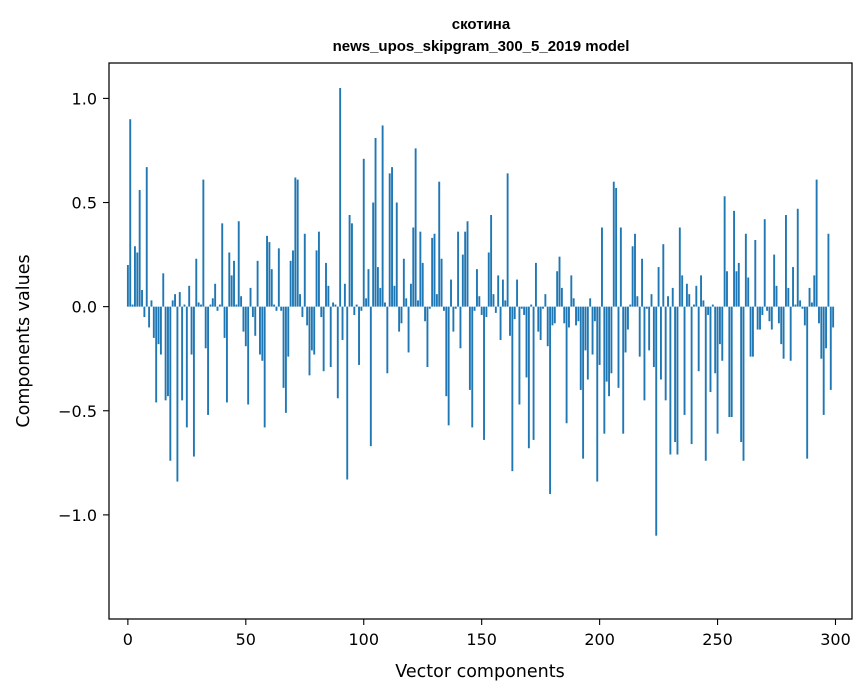 Image resolution: width=867 pixels, height=696 pixels. I want to click on y-tick-label: 1.0, so click(84, 98).